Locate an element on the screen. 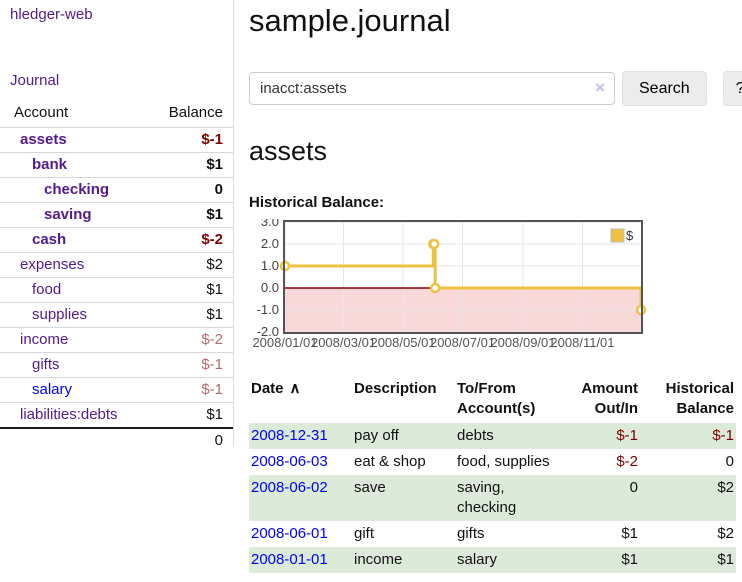 The height and width of the screenshot is (582, 742). accounts-total-spacer is located at coordinates (74, 440).